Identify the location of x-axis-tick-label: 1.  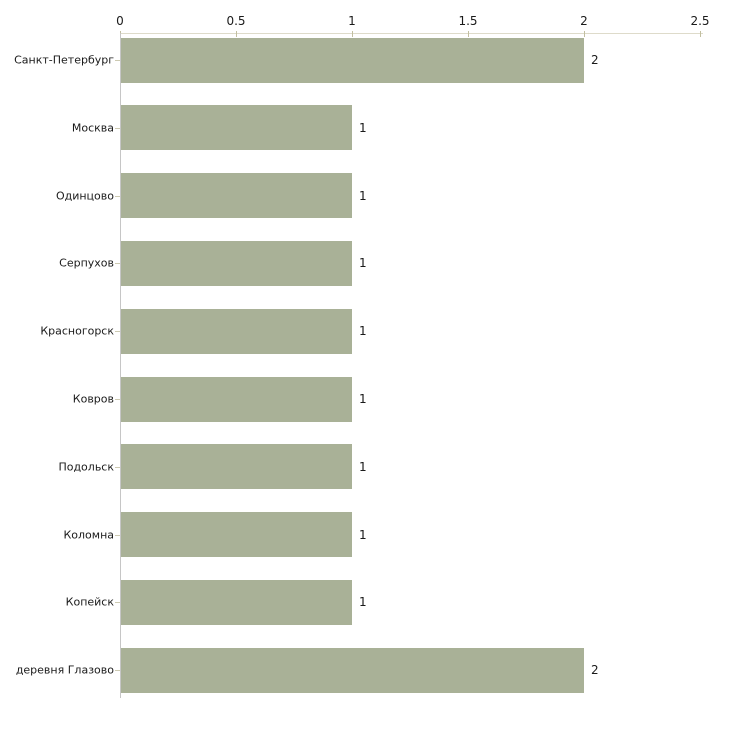
(352, 21).